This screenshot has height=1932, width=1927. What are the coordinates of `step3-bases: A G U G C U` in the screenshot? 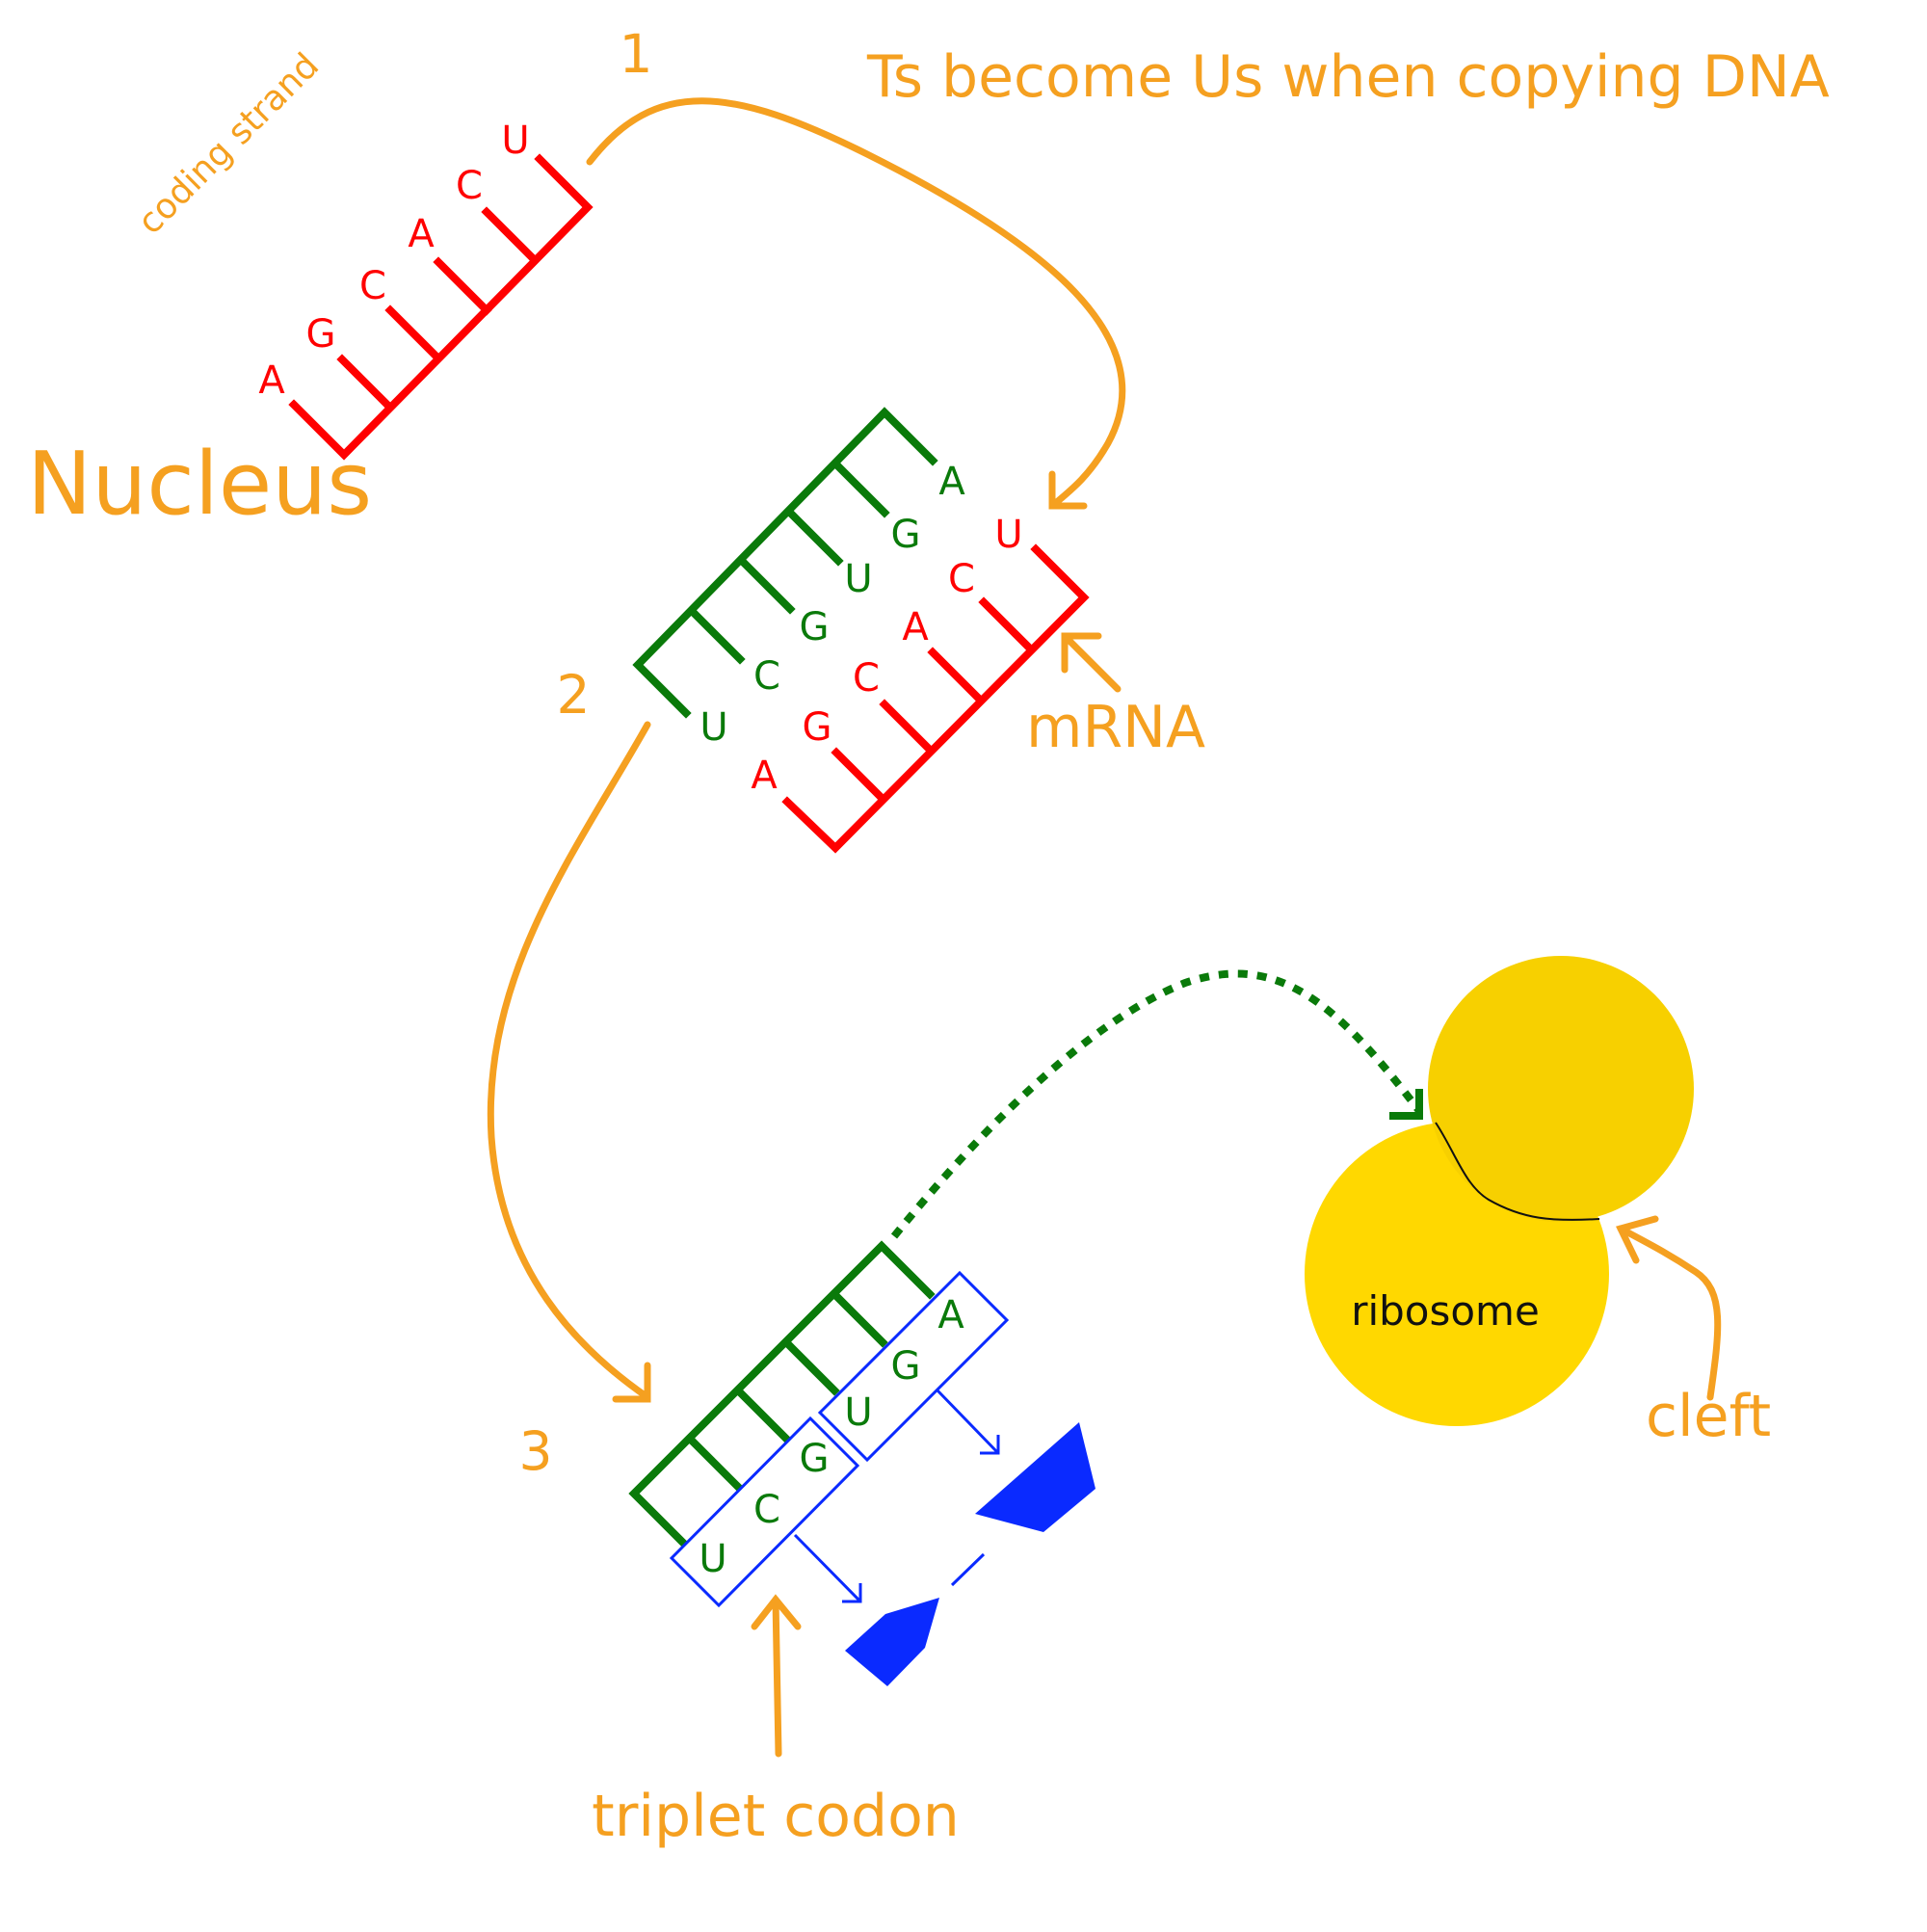 It's located at (832, 1437).